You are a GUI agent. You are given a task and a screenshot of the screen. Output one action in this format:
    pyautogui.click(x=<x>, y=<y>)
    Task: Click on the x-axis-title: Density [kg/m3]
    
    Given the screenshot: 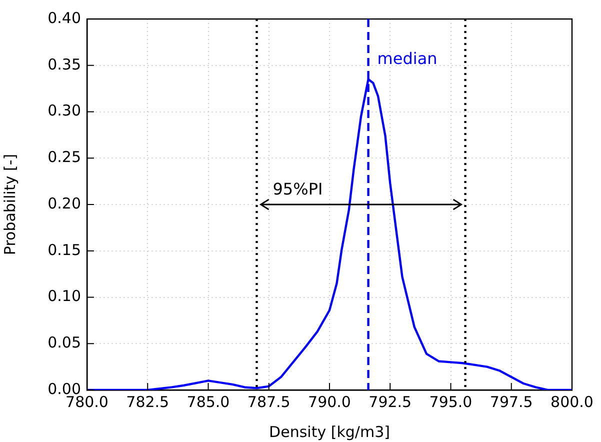 What is the action you would take?
    pyautogui.click(x=329, y=431)
    